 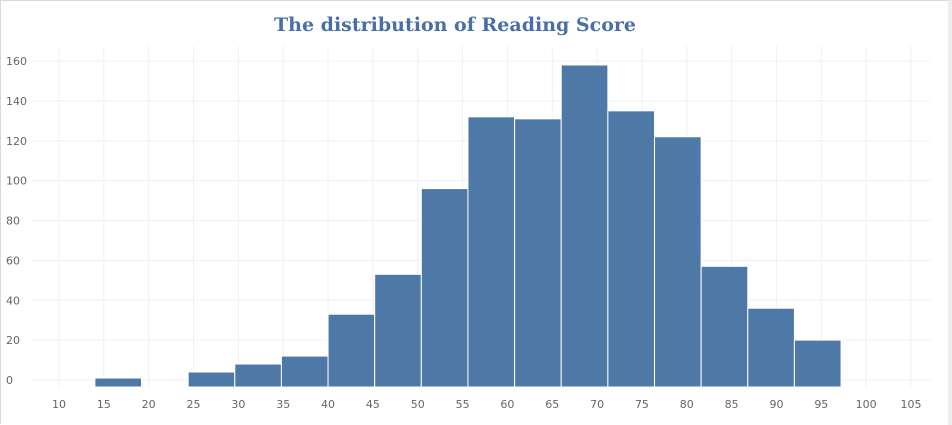 I want to click on x-tick-label: 80, so click(x=687, y=404).